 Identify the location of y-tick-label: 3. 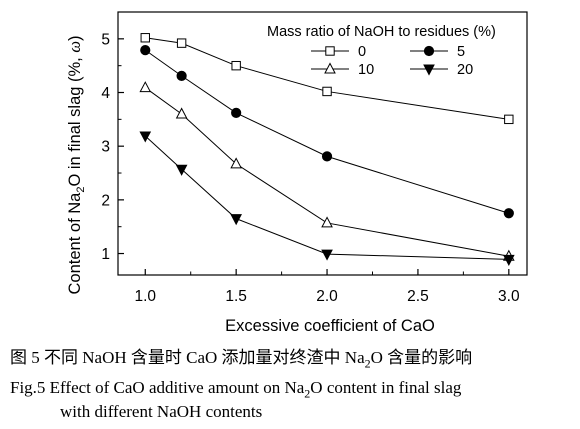
(105, 147).